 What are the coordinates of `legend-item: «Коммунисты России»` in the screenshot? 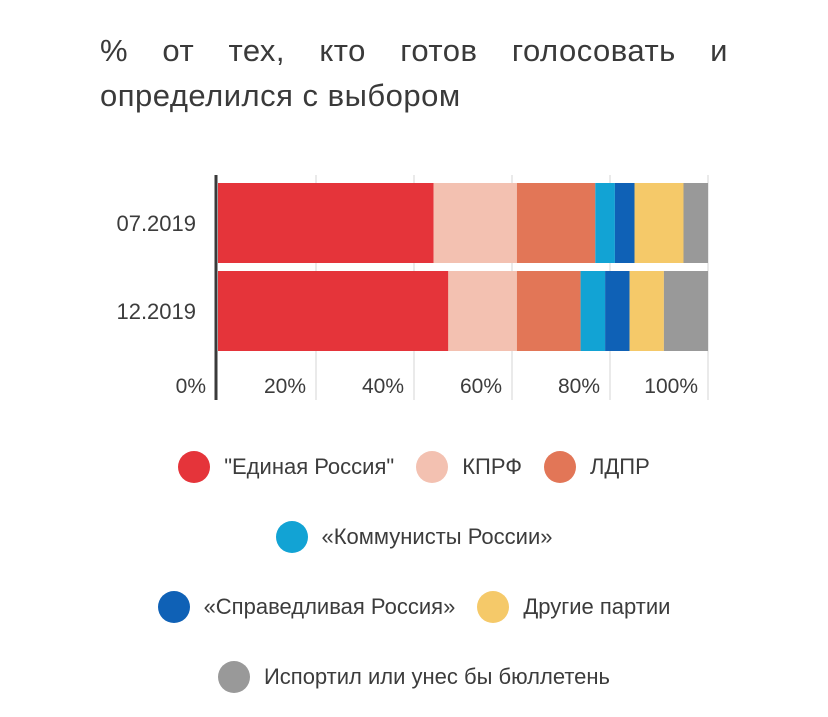 It's located at (414, 537).